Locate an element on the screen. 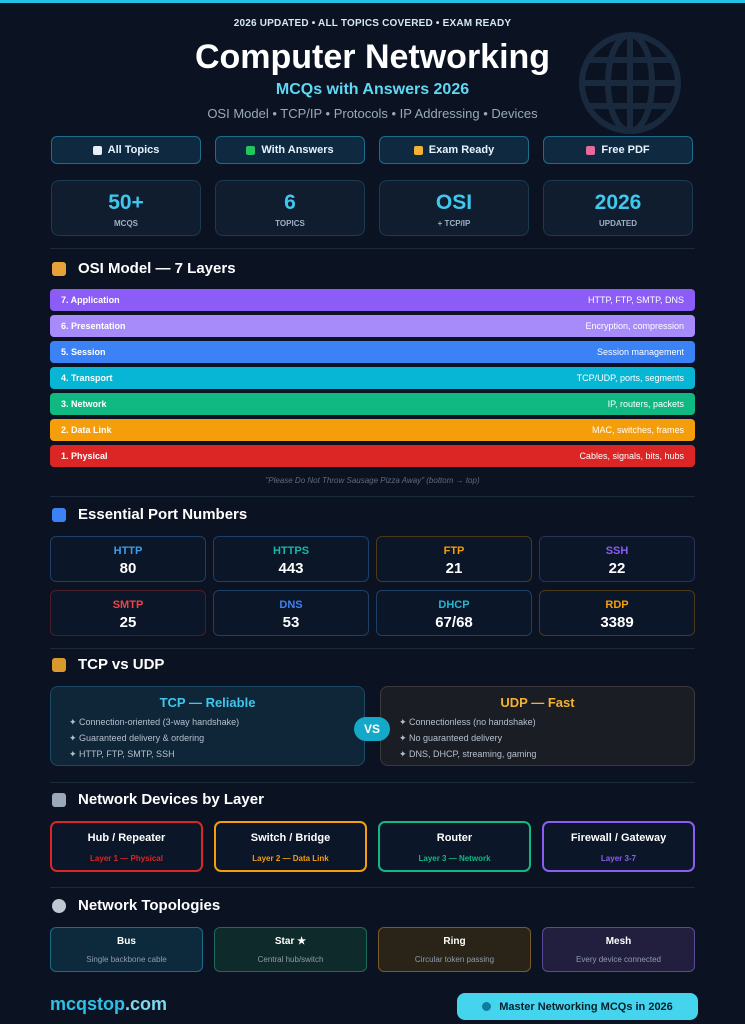 The image size is (745, 1024). layer-name: 4. Transport is located at coordinates (87, 378).